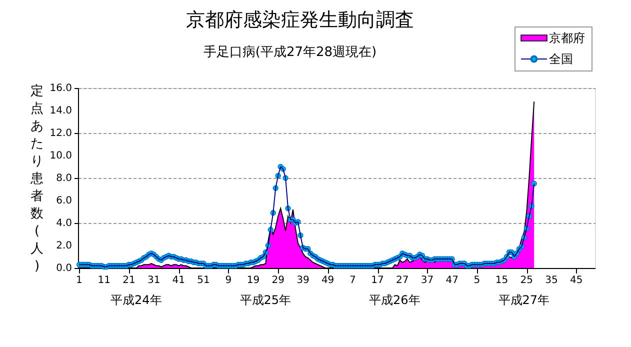 The image size is (631, 347). What do you see at coordinates (352, 280) in the screenshot?
I see `x-tick-label: 7` at bounding box center [352, 280].